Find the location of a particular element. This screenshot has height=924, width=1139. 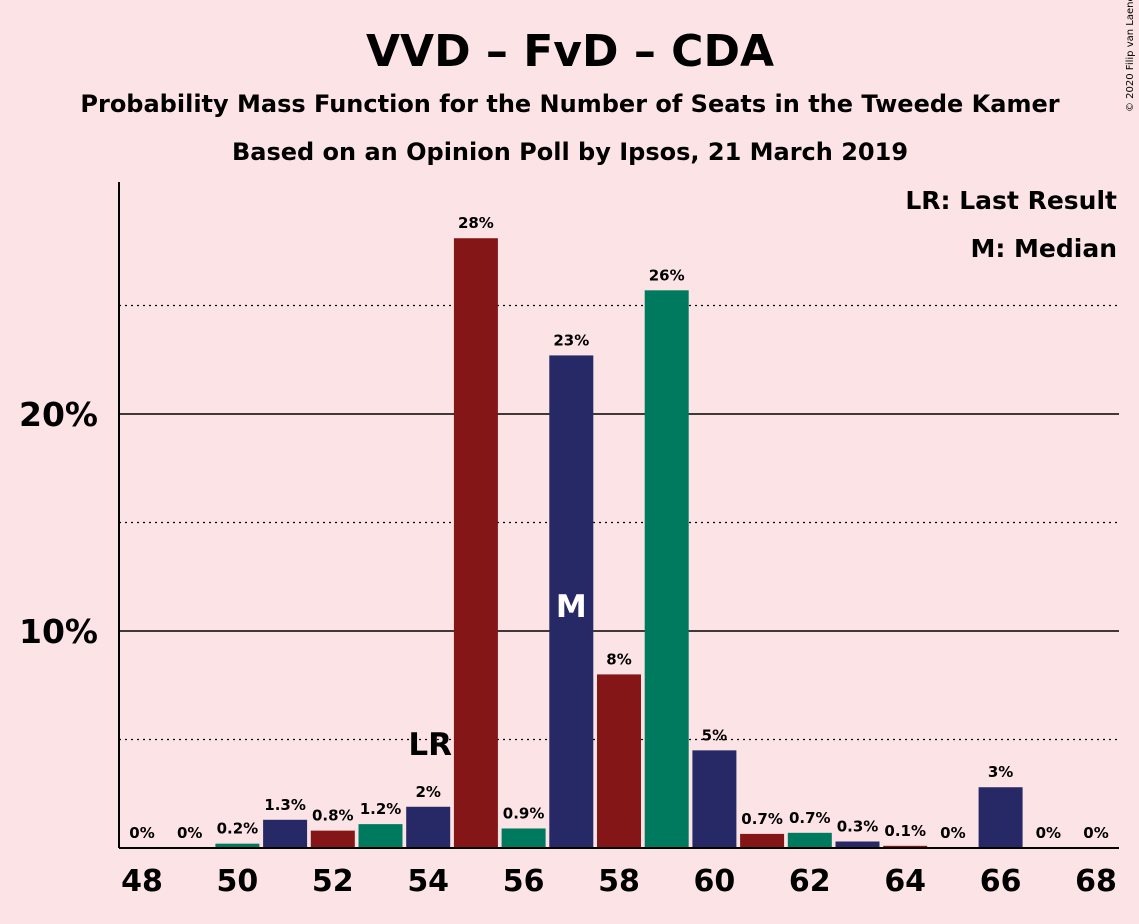

value-label: 1.3% is located at coordinates (285, 805).